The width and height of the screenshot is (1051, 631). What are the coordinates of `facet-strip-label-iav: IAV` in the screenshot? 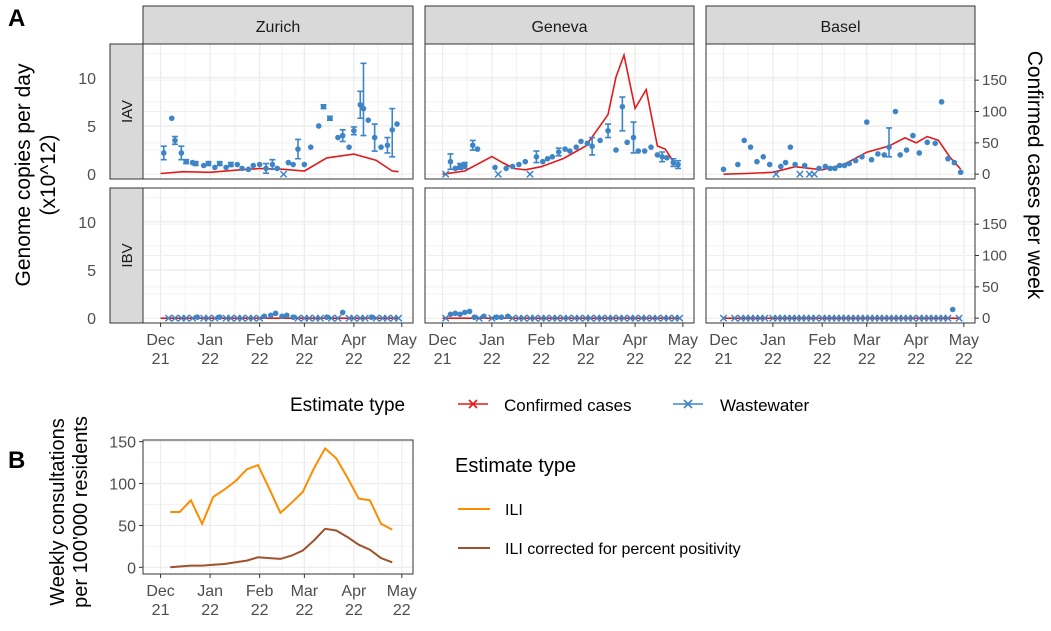 It's located at (127, 111).